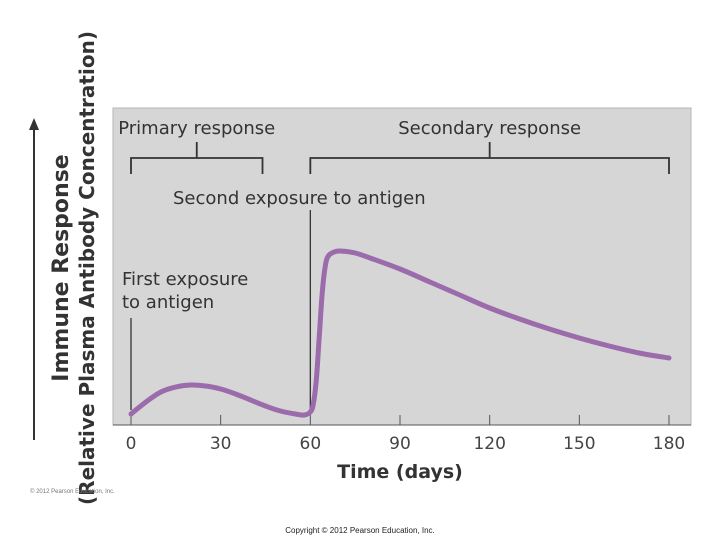 This screenshot has height=540, width=720. What do you see at coordinates (72, 491) in the screenshot?
I see `credit-text: © 2012 Pearson Education, Inc.` at bounding box center [72, 491].